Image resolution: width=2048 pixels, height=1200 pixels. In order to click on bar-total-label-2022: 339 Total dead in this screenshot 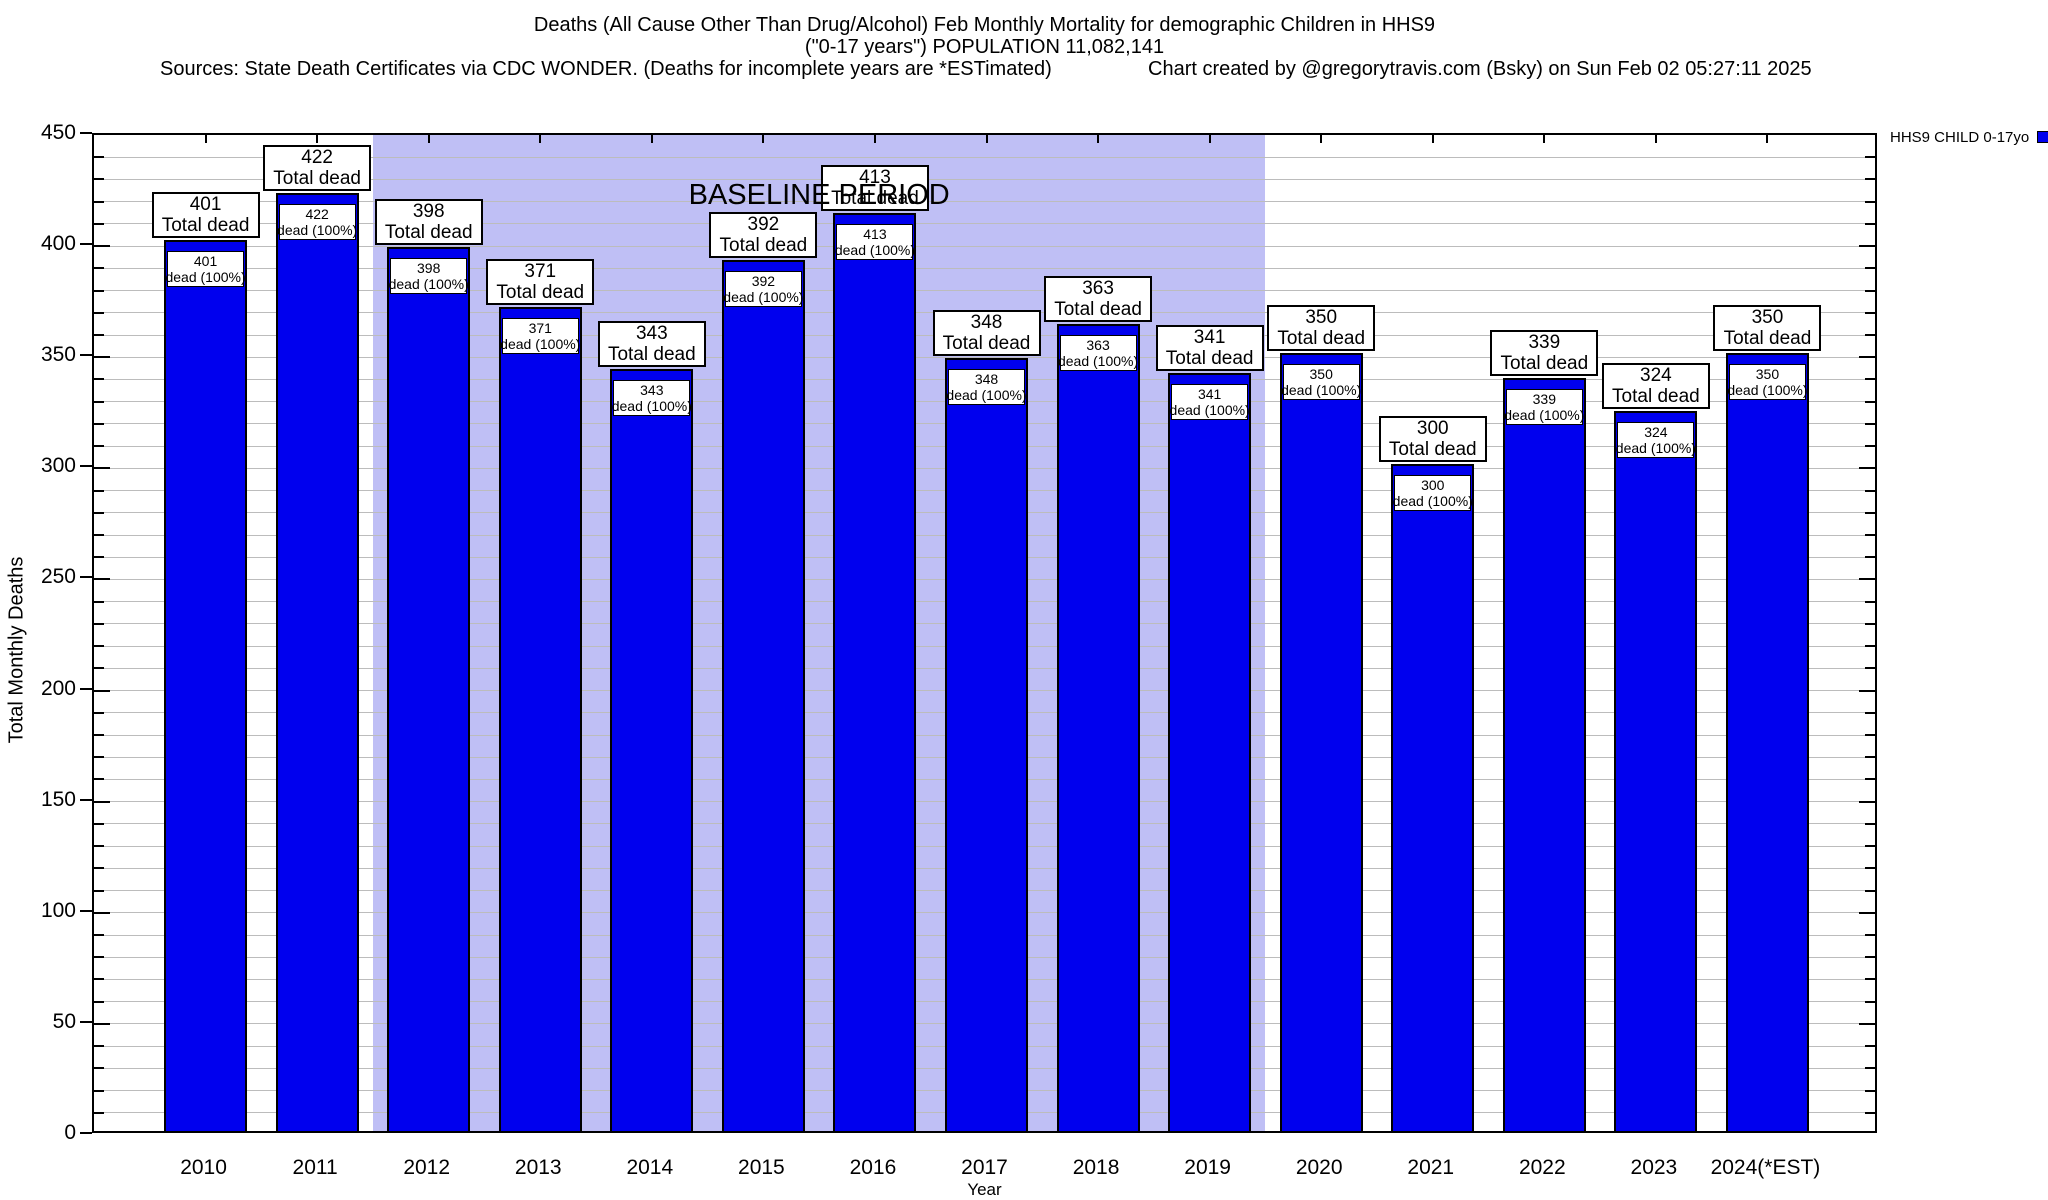, I will do `click(1544, 352)`.